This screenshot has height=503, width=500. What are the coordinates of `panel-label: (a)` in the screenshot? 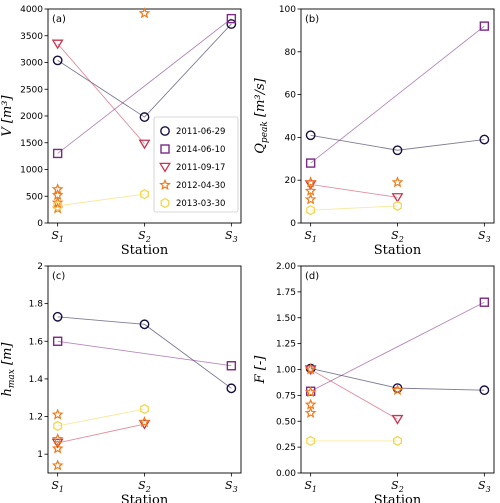 It's located at (59, 19).